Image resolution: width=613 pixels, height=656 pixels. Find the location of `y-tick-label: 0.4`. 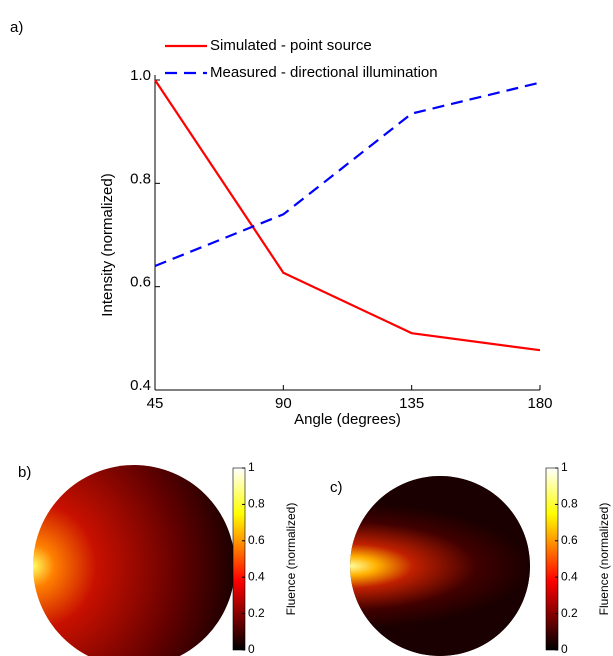

y-tick-label: 0.4 is located at coordinates (140, 385).